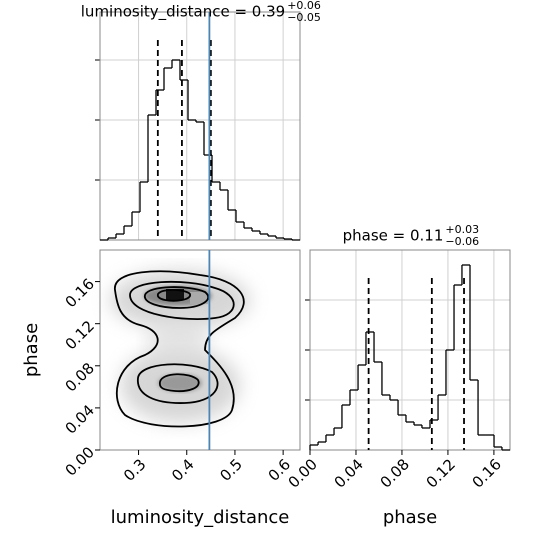  I want to click on x-axis-label: luminosity_distance, so click(200, 517).